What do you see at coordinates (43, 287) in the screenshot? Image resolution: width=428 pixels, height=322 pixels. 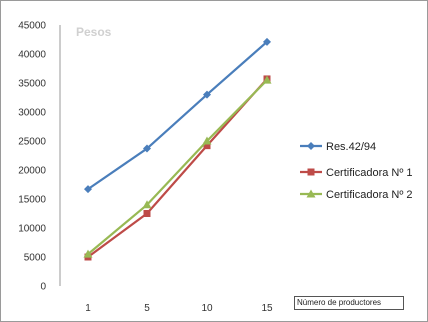 I see `y-tick-label: 0` at bounding box center [43, 287].